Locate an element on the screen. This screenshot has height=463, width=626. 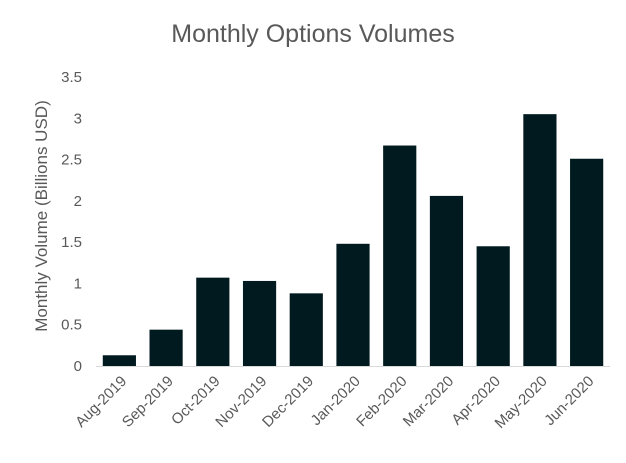
bar-jun-2020 is located at coordinates (587, 262).